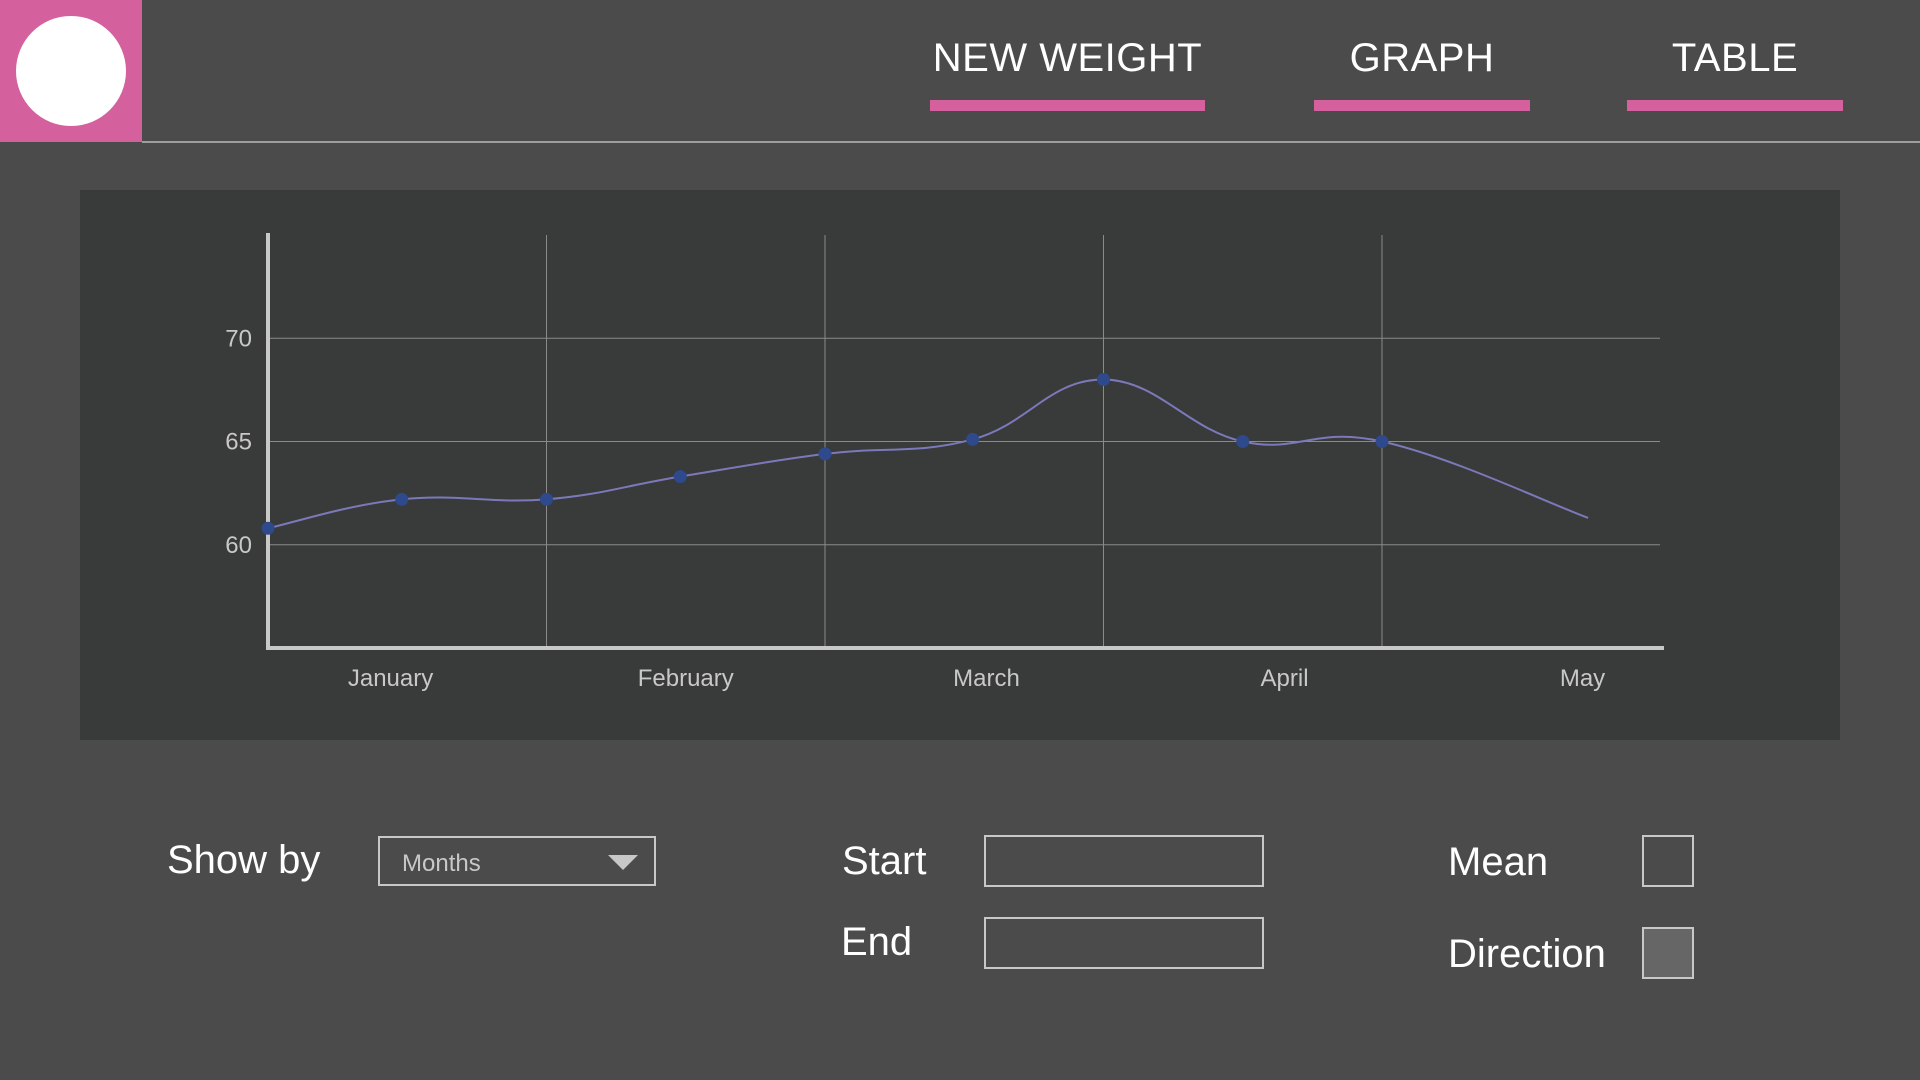 This screenshot has width=1920, height=1080. What do you see at coordinates (1031, 142) in the screenshot?
I see `header-divider` at bounding box center [1031, 142].